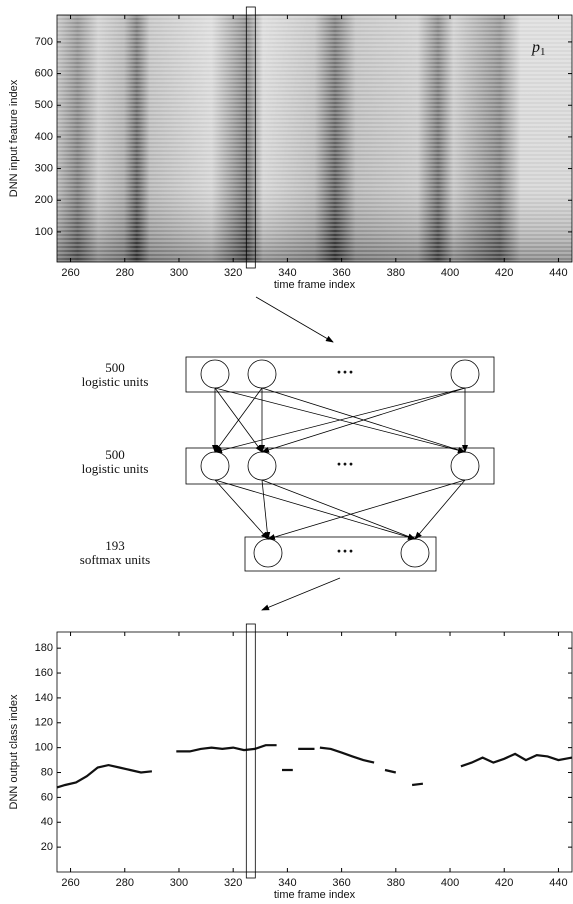 This screenshot has width=573, height=904. Describe the element at coordinates (14, 751) in the screenshot. I see `y-axis-label: DNN output class index` at that location.